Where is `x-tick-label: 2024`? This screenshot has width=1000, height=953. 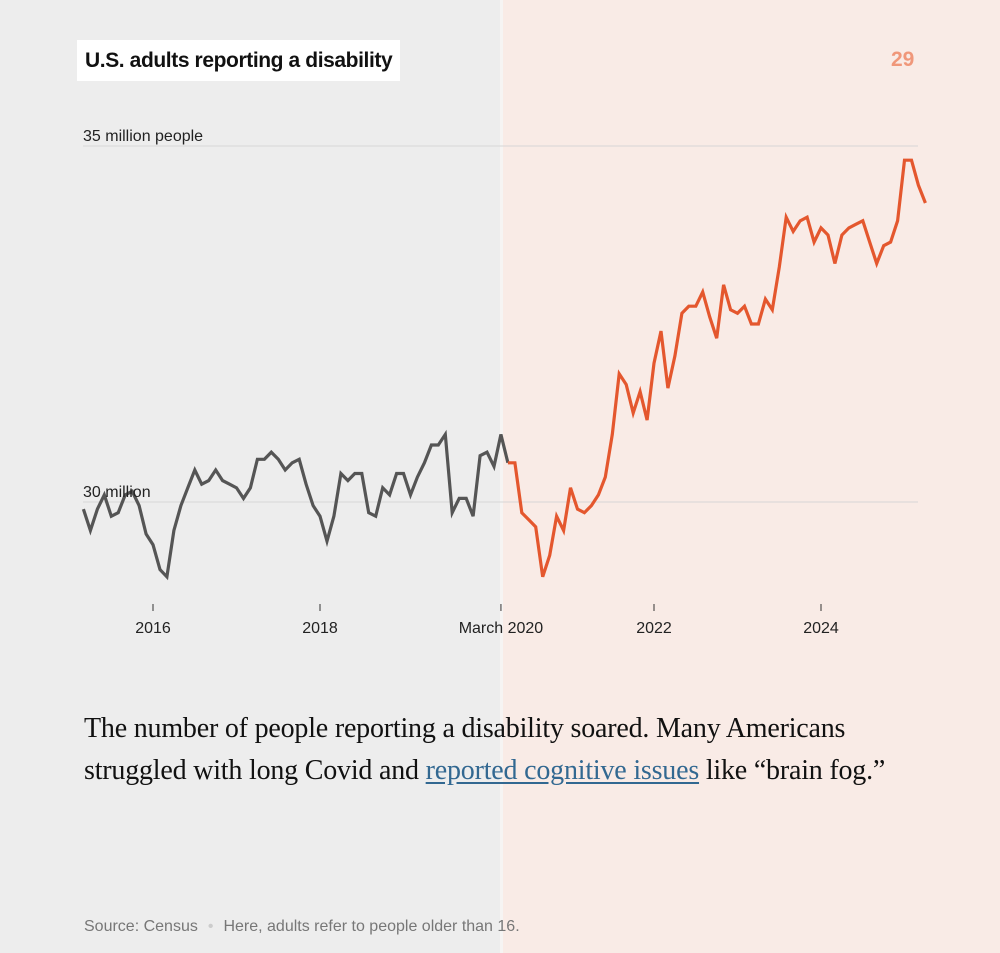
x-tick-label: 2024 is located at coordinates (821, 628).